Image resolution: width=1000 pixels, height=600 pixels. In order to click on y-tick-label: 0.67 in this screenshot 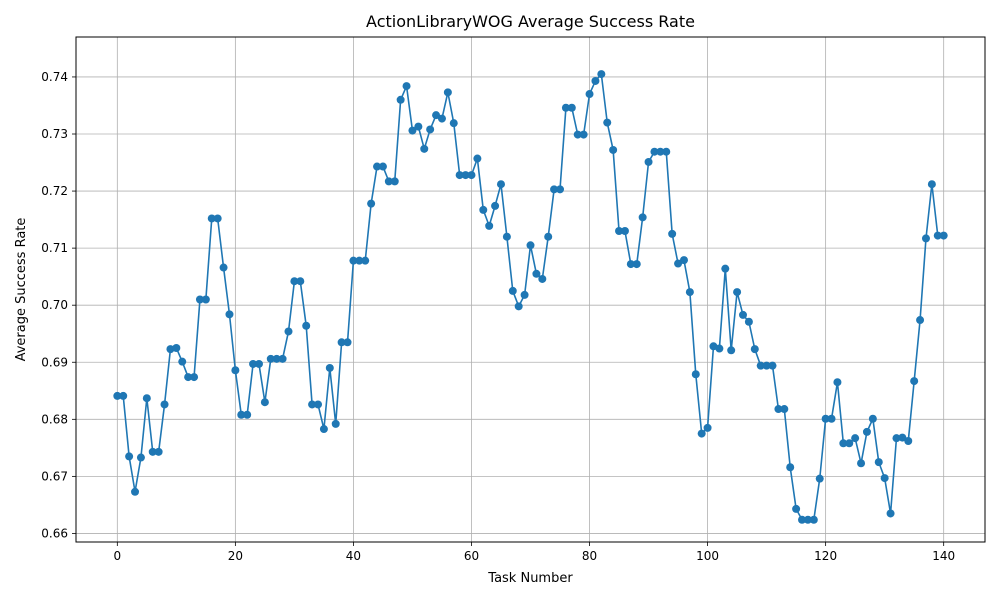, I will do `click(54, 476)`.